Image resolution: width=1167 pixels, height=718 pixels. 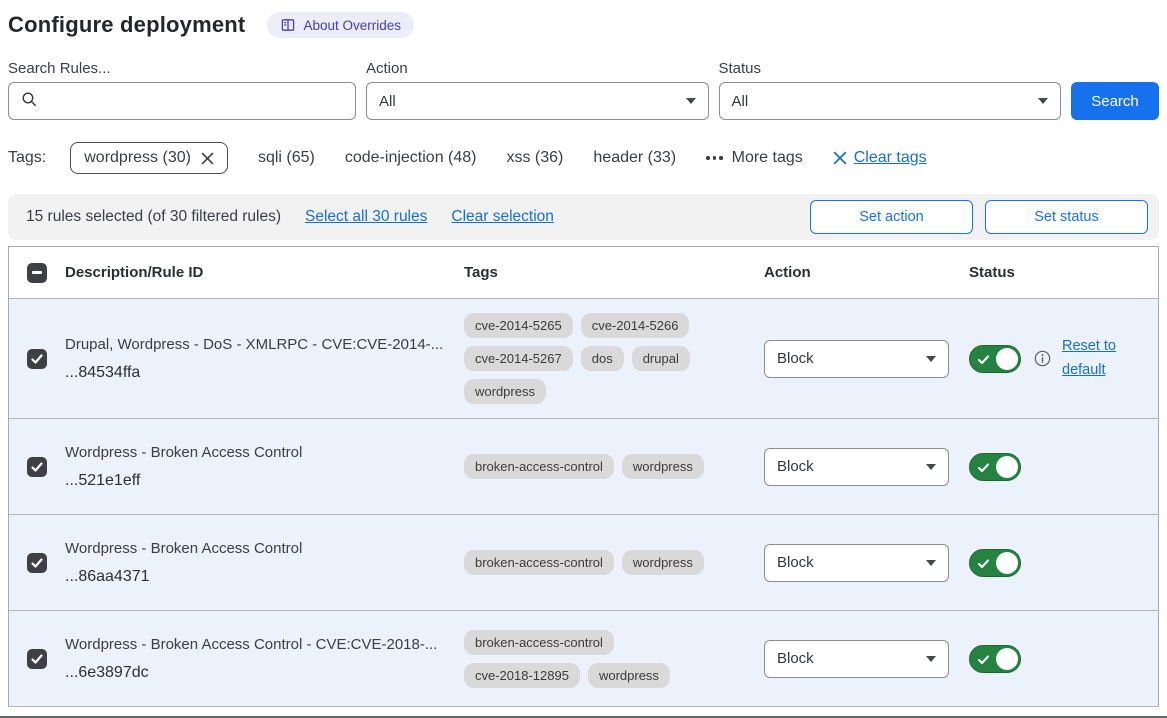 I want to click on tag-pill: dos, so click(x=602, y=358).